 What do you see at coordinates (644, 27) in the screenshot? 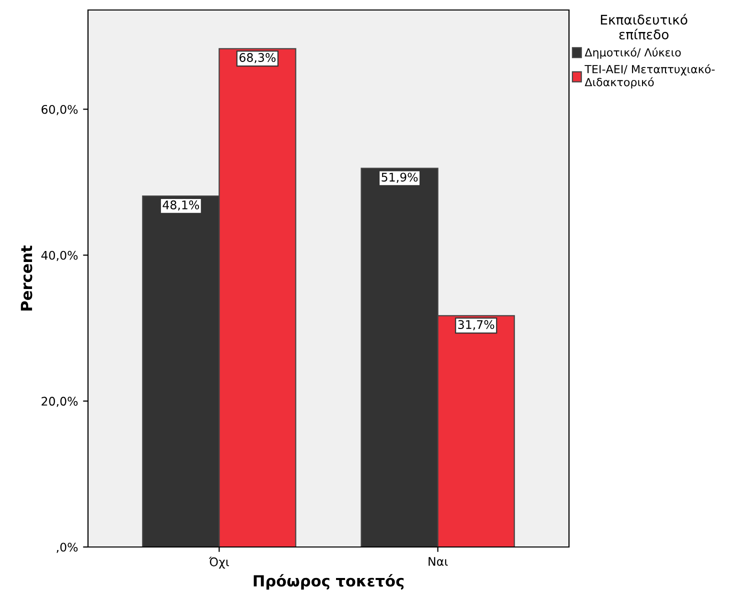
I see `legend-title: Εκπαιδευτικό επίπεδο` at bounding box center [644, 27].